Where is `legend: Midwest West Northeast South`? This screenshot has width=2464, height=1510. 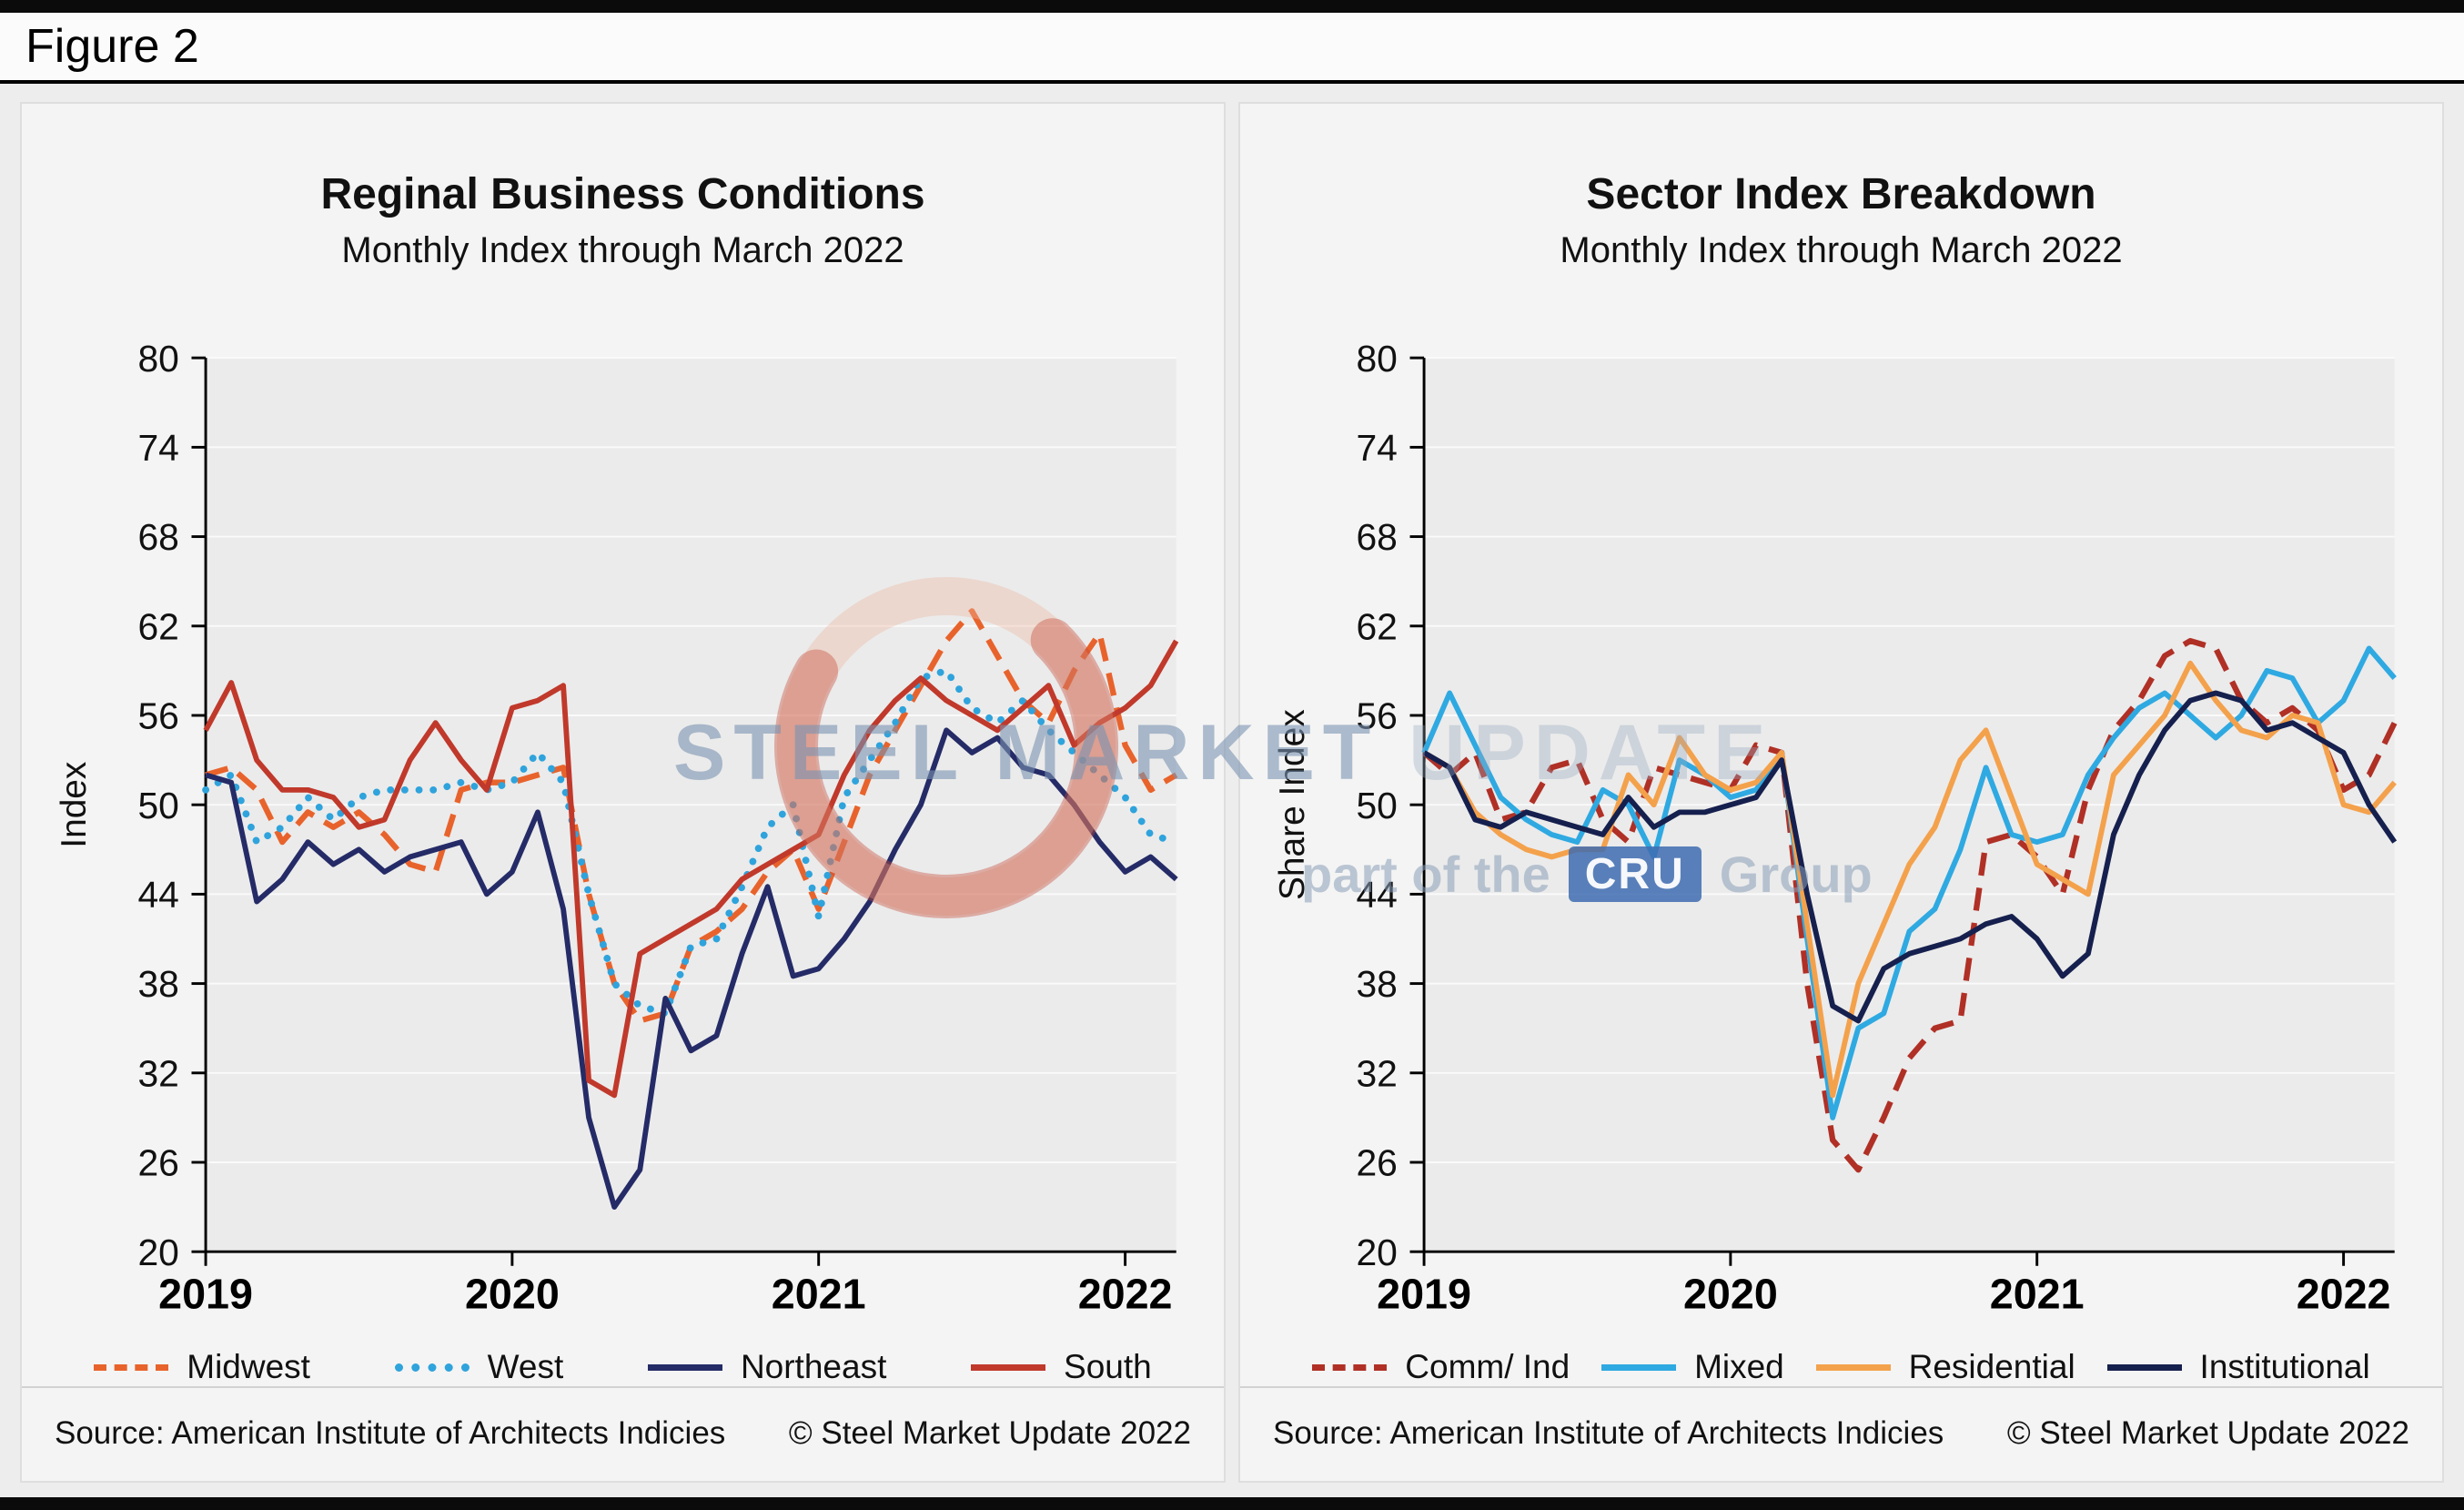
legend: Midwest West Northeast South is located at coordinates (623, 1367).